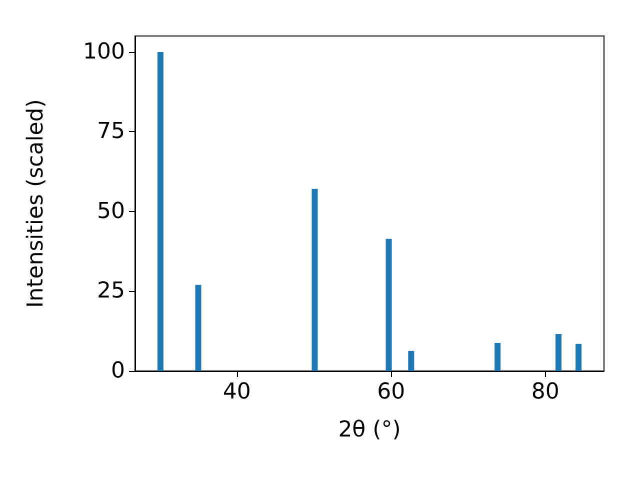 The width and height of the screenshot is (640, 480). What do you see at coordinates (104, 51) in the screenshot?
I see `y-tick-label: 100` at bounding box center [104, 51].